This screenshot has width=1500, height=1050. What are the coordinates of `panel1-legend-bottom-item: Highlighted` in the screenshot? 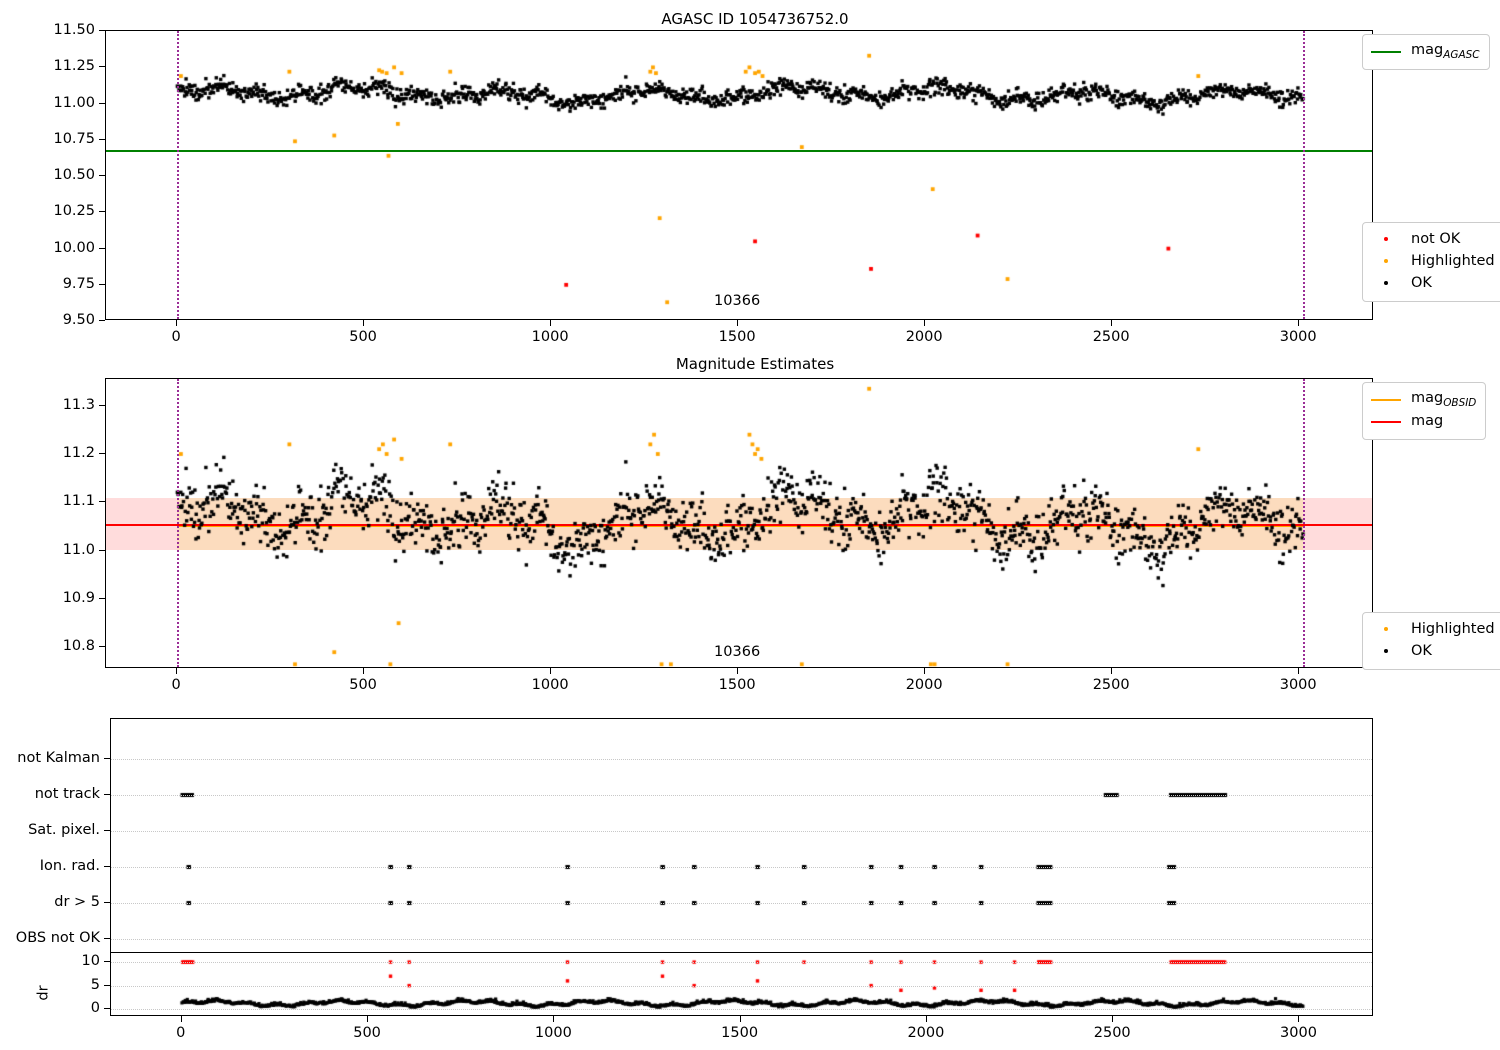 It's located at (1433, 262).